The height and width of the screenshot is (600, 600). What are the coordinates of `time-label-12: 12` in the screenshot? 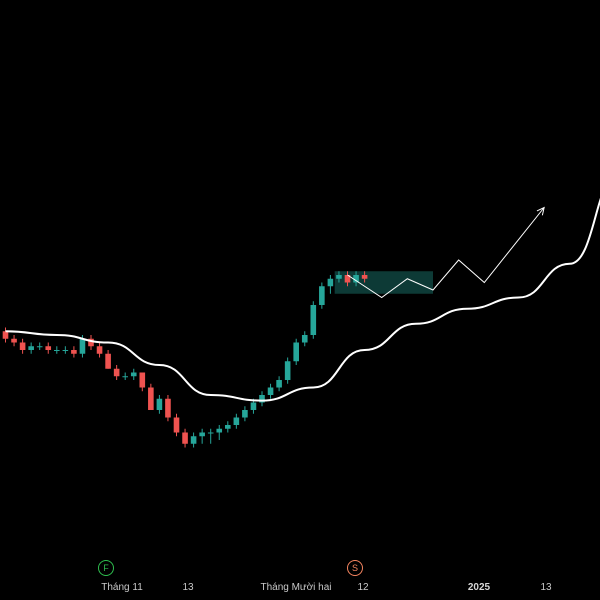 It's located at (363, 587).